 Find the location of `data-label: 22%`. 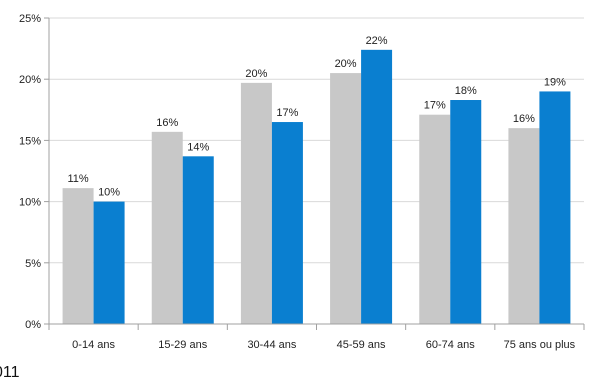

data-label: 22% is located at coordinates (377, 41).